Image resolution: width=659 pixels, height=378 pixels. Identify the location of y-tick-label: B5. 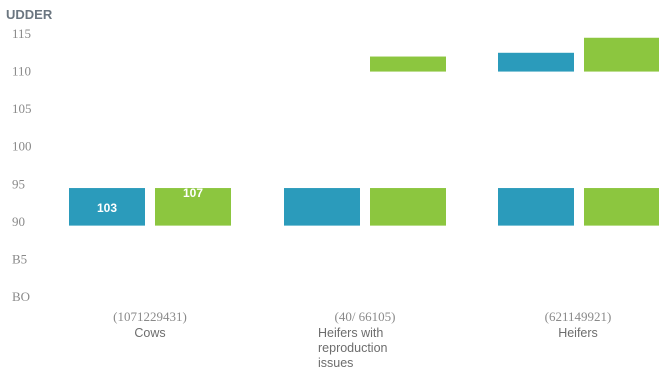
(19, 258).